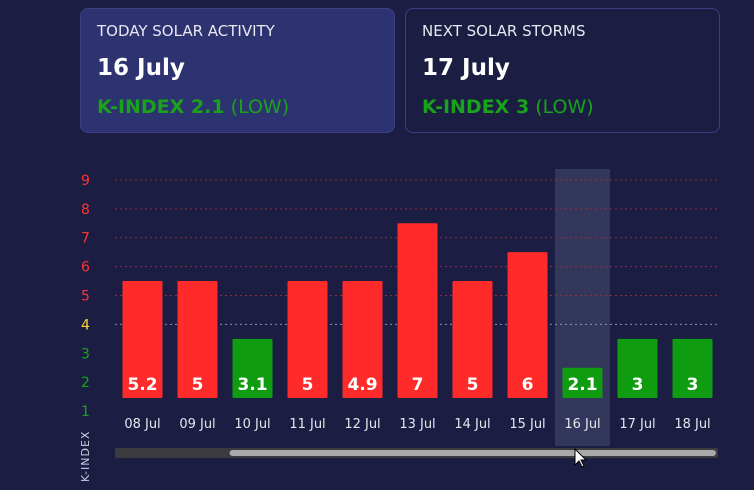  I want to click on y-tick-label: 3, so click(85, 354).